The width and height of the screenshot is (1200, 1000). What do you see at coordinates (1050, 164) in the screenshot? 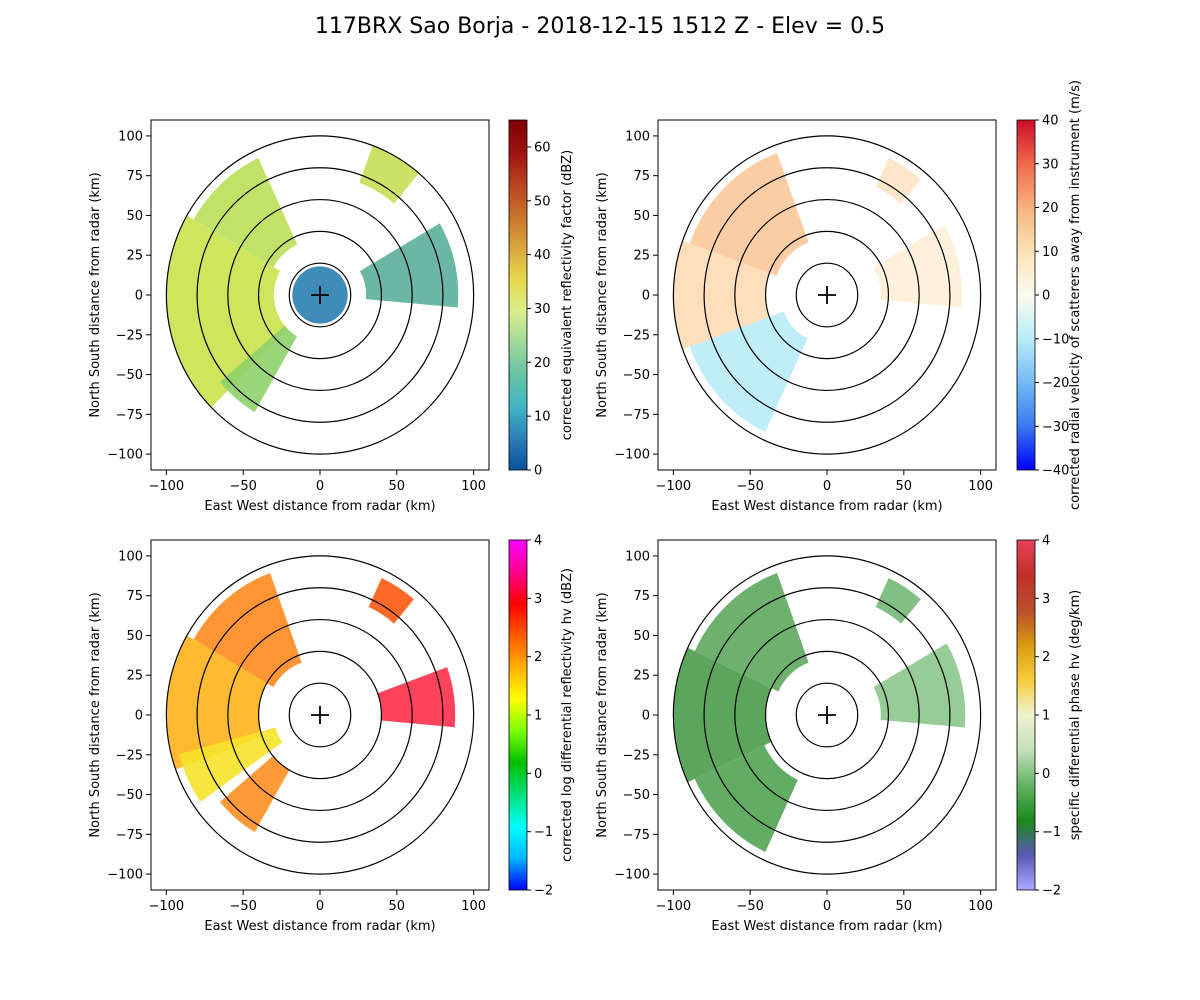
I see `colorbar-tick-label: 30` at bounding box center [1050, 164].